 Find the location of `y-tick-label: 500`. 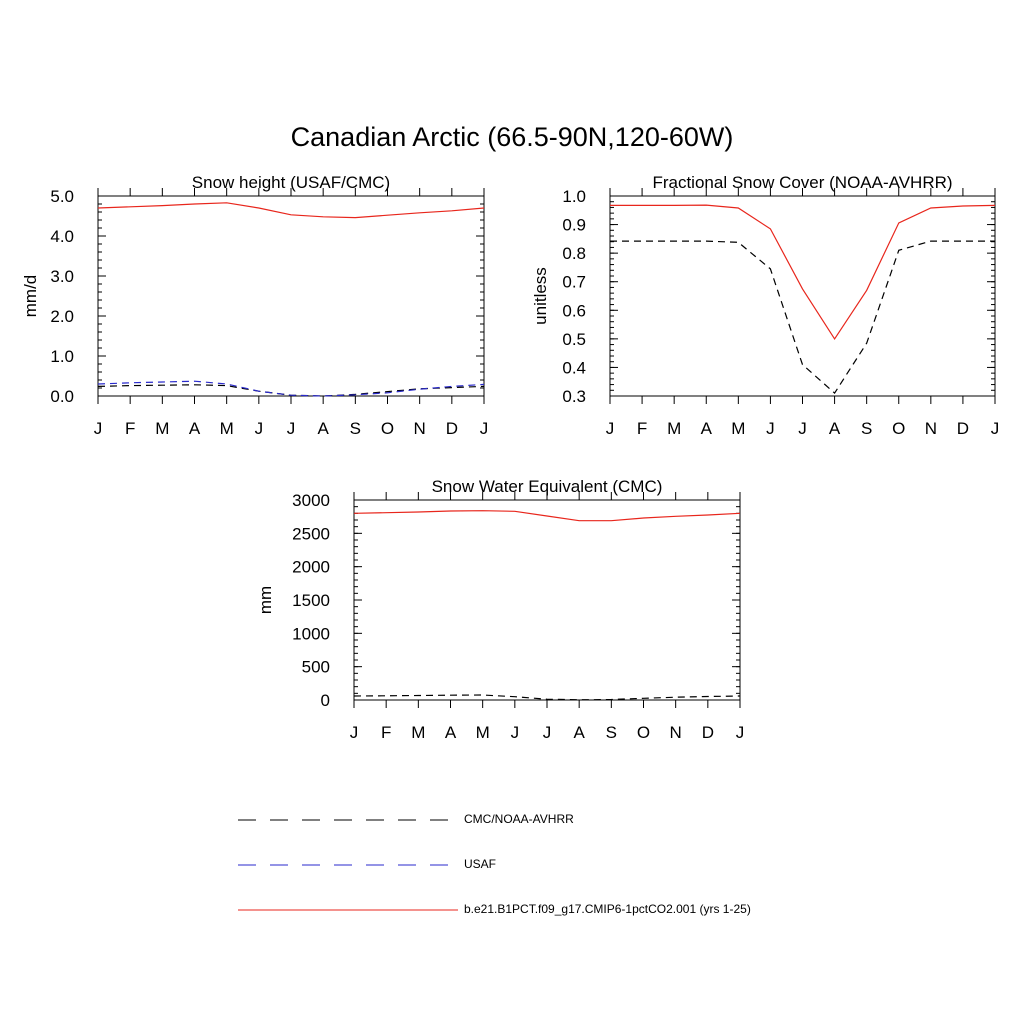

y-tick-label: 500 is located at coordinates (316, 667).